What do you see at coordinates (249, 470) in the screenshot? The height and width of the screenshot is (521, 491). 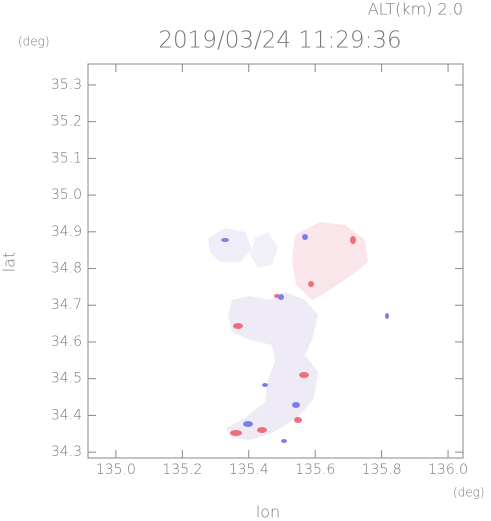 I see `x-tick-label: 135.4` at bounding box center [249, 470].